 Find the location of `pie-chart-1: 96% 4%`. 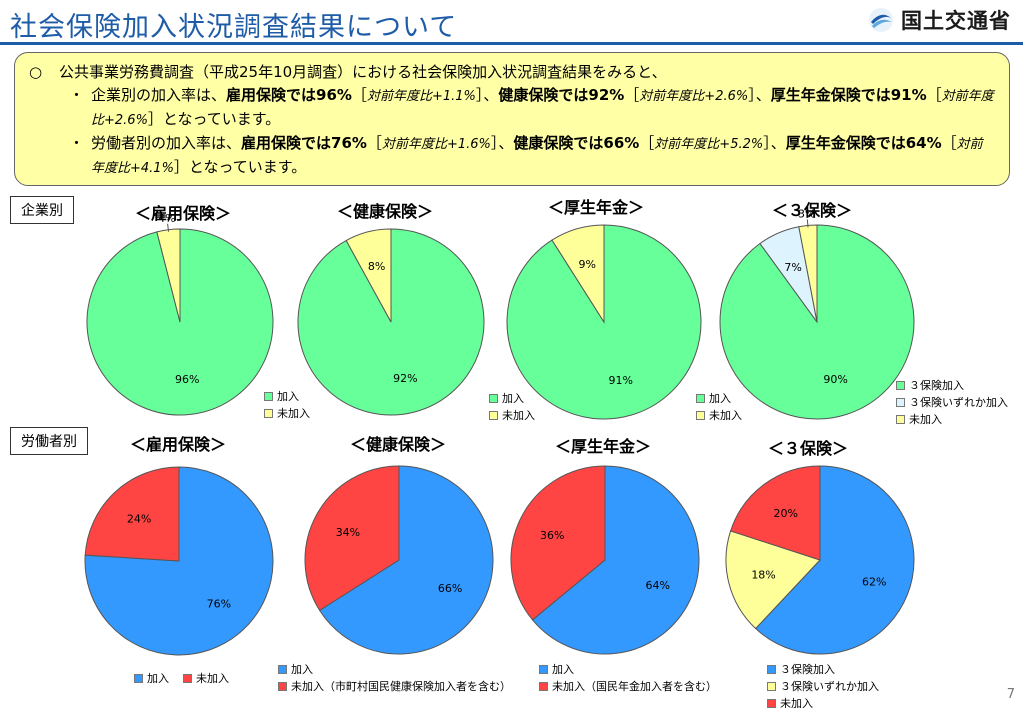

pie-chart-1: 96% 4% is located at coordinates (180, 314).